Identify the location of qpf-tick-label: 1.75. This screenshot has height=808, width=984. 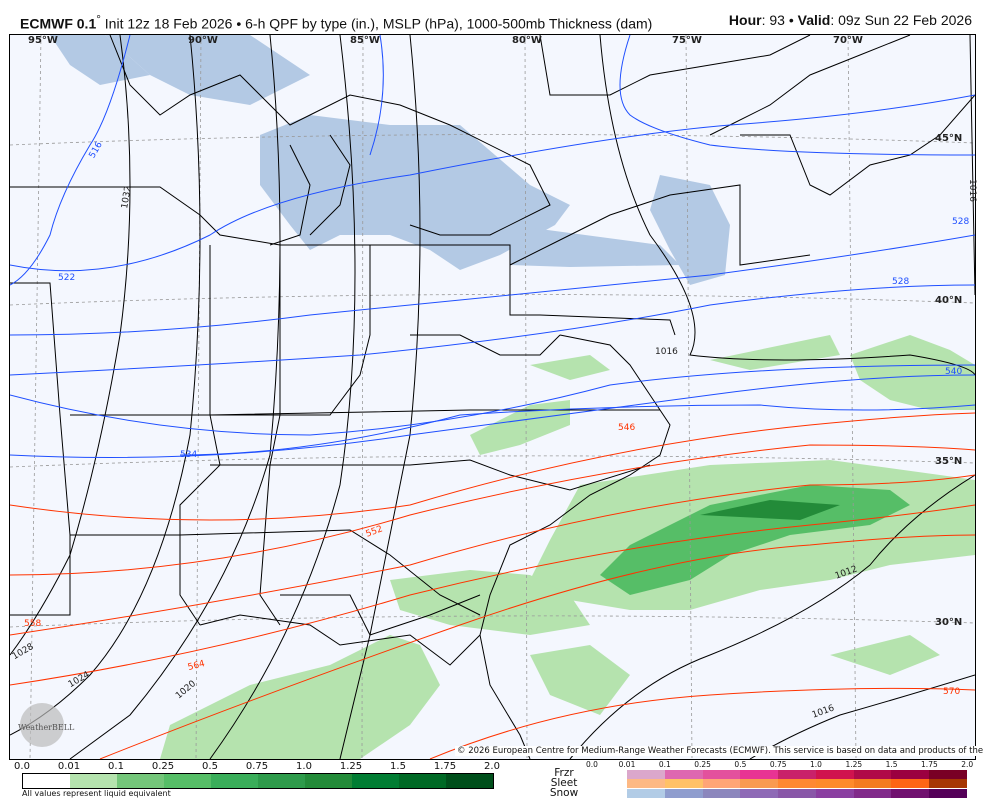
(445, 766).